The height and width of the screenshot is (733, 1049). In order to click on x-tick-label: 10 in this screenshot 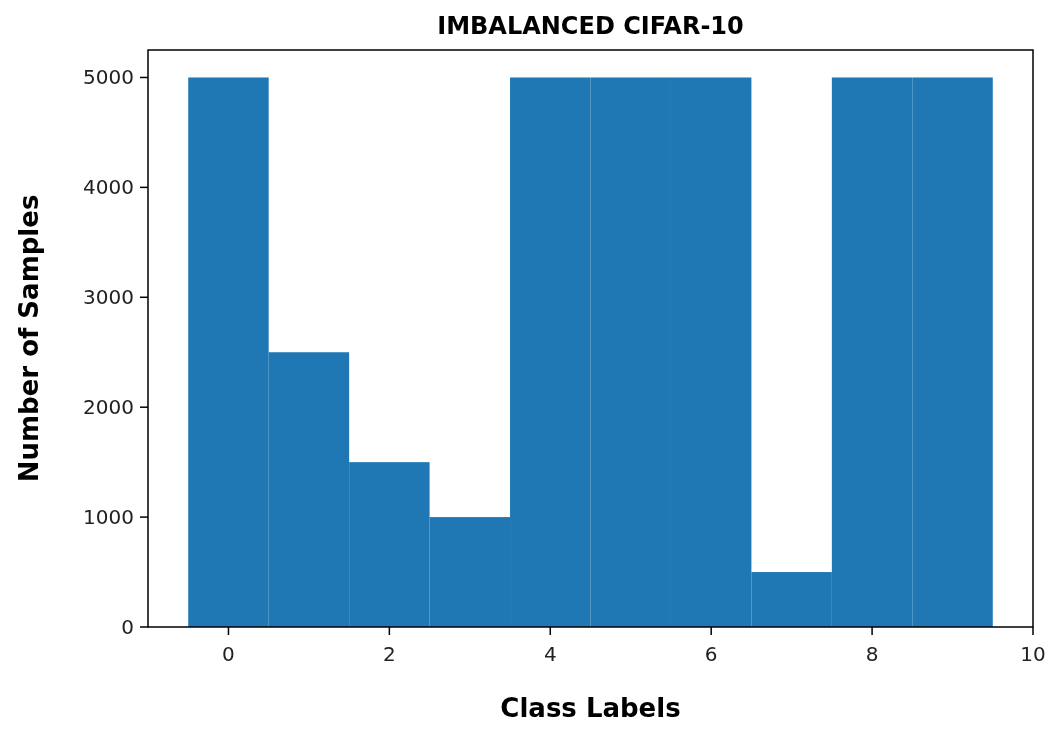, I will do `click(1033, 654)`.